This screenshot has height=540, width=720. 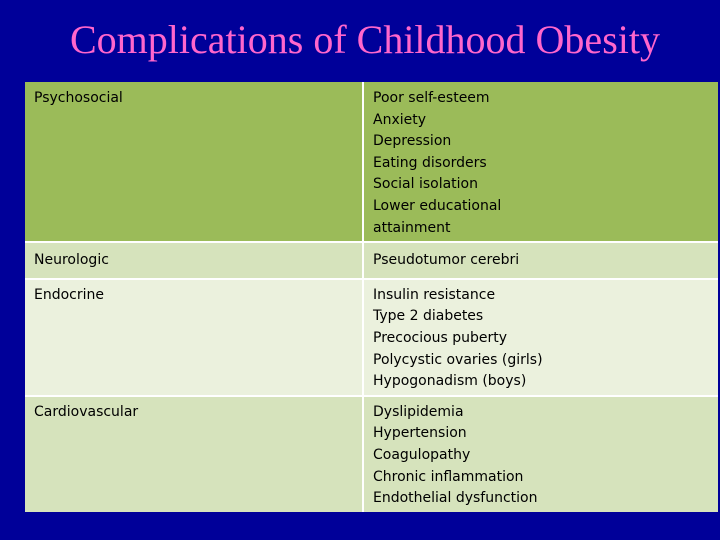 I want to click on items-cell: Pseudotumor cerebri, so click(x=540, y=261).